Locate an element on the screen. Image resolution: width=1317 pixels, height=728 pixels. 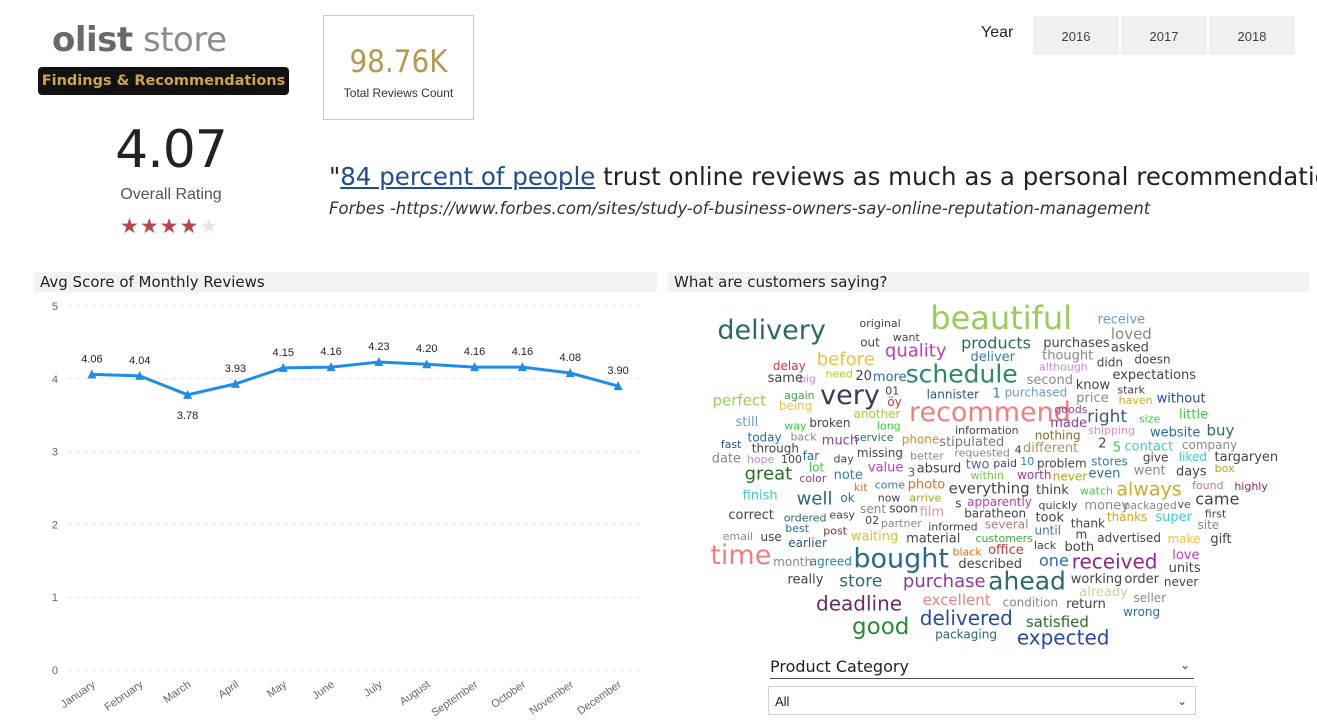
cloud-word: give is located at coordinates (1155, 458).